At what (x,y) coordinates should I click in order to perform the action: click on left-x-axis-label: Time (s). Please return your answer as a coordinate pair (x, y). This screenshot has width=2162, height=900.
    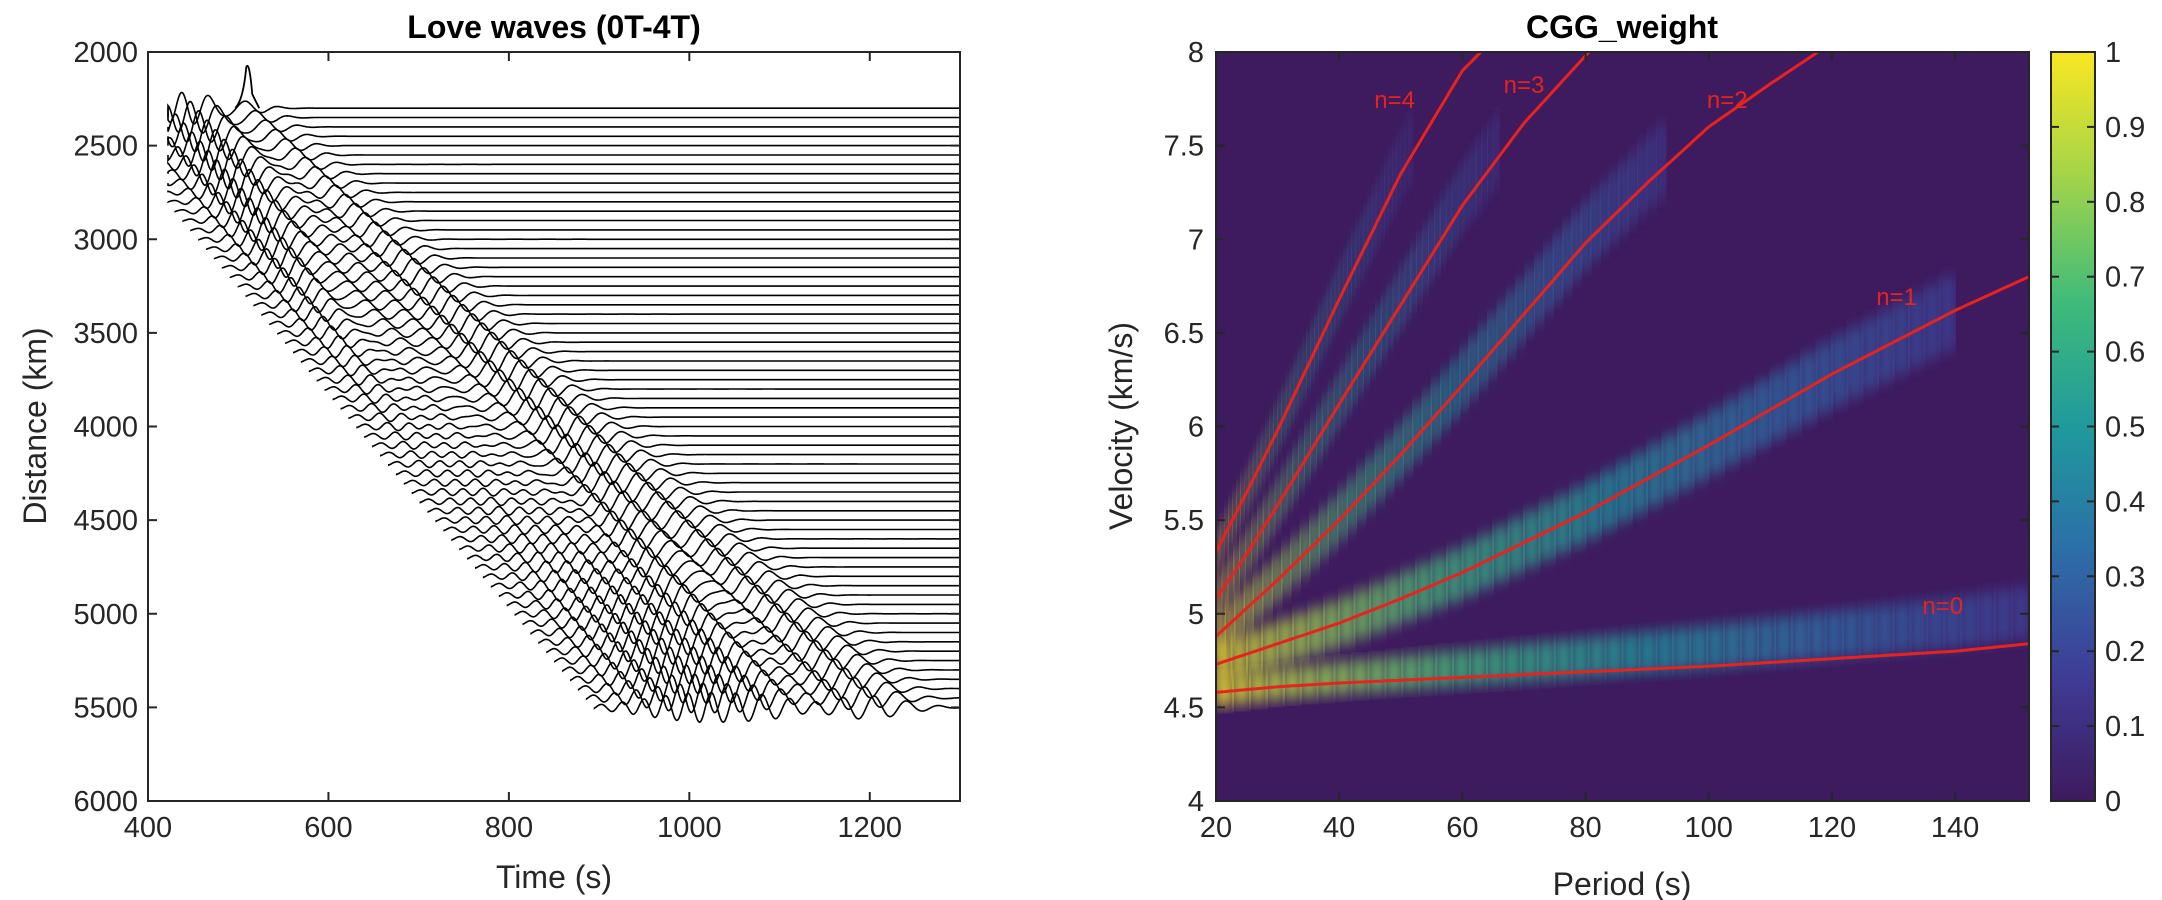
    Looking at the image, I should click on (554, 877).